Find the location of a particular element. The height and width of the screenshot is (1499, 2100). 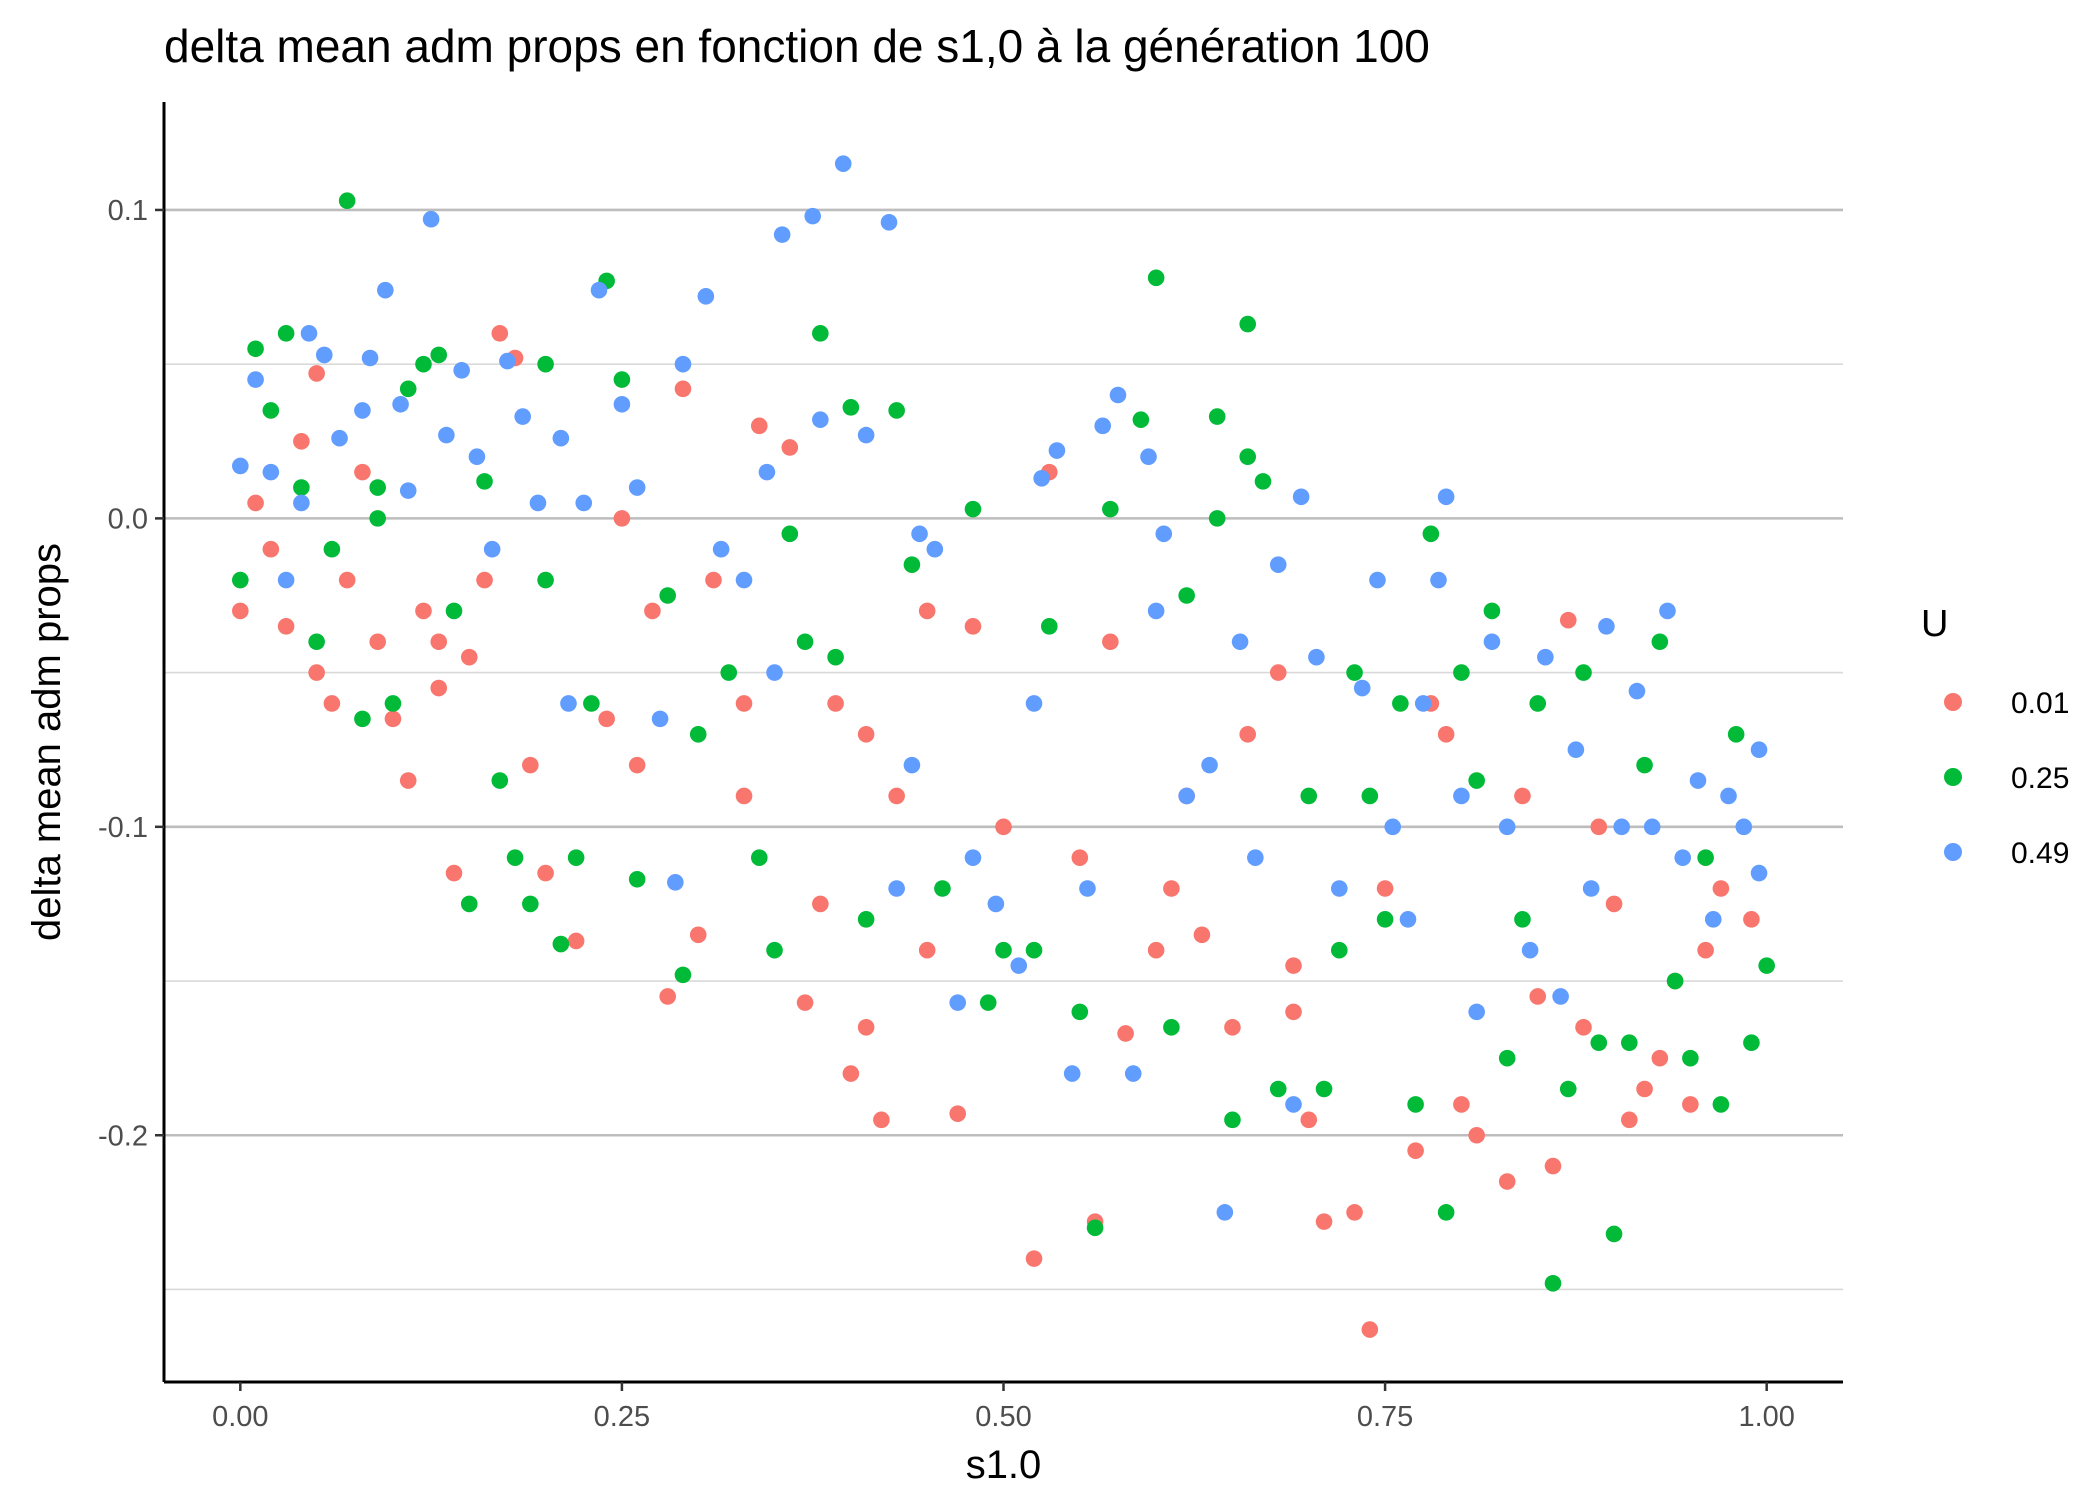

point-u0.01-1 is located at coordinates (255, 503).